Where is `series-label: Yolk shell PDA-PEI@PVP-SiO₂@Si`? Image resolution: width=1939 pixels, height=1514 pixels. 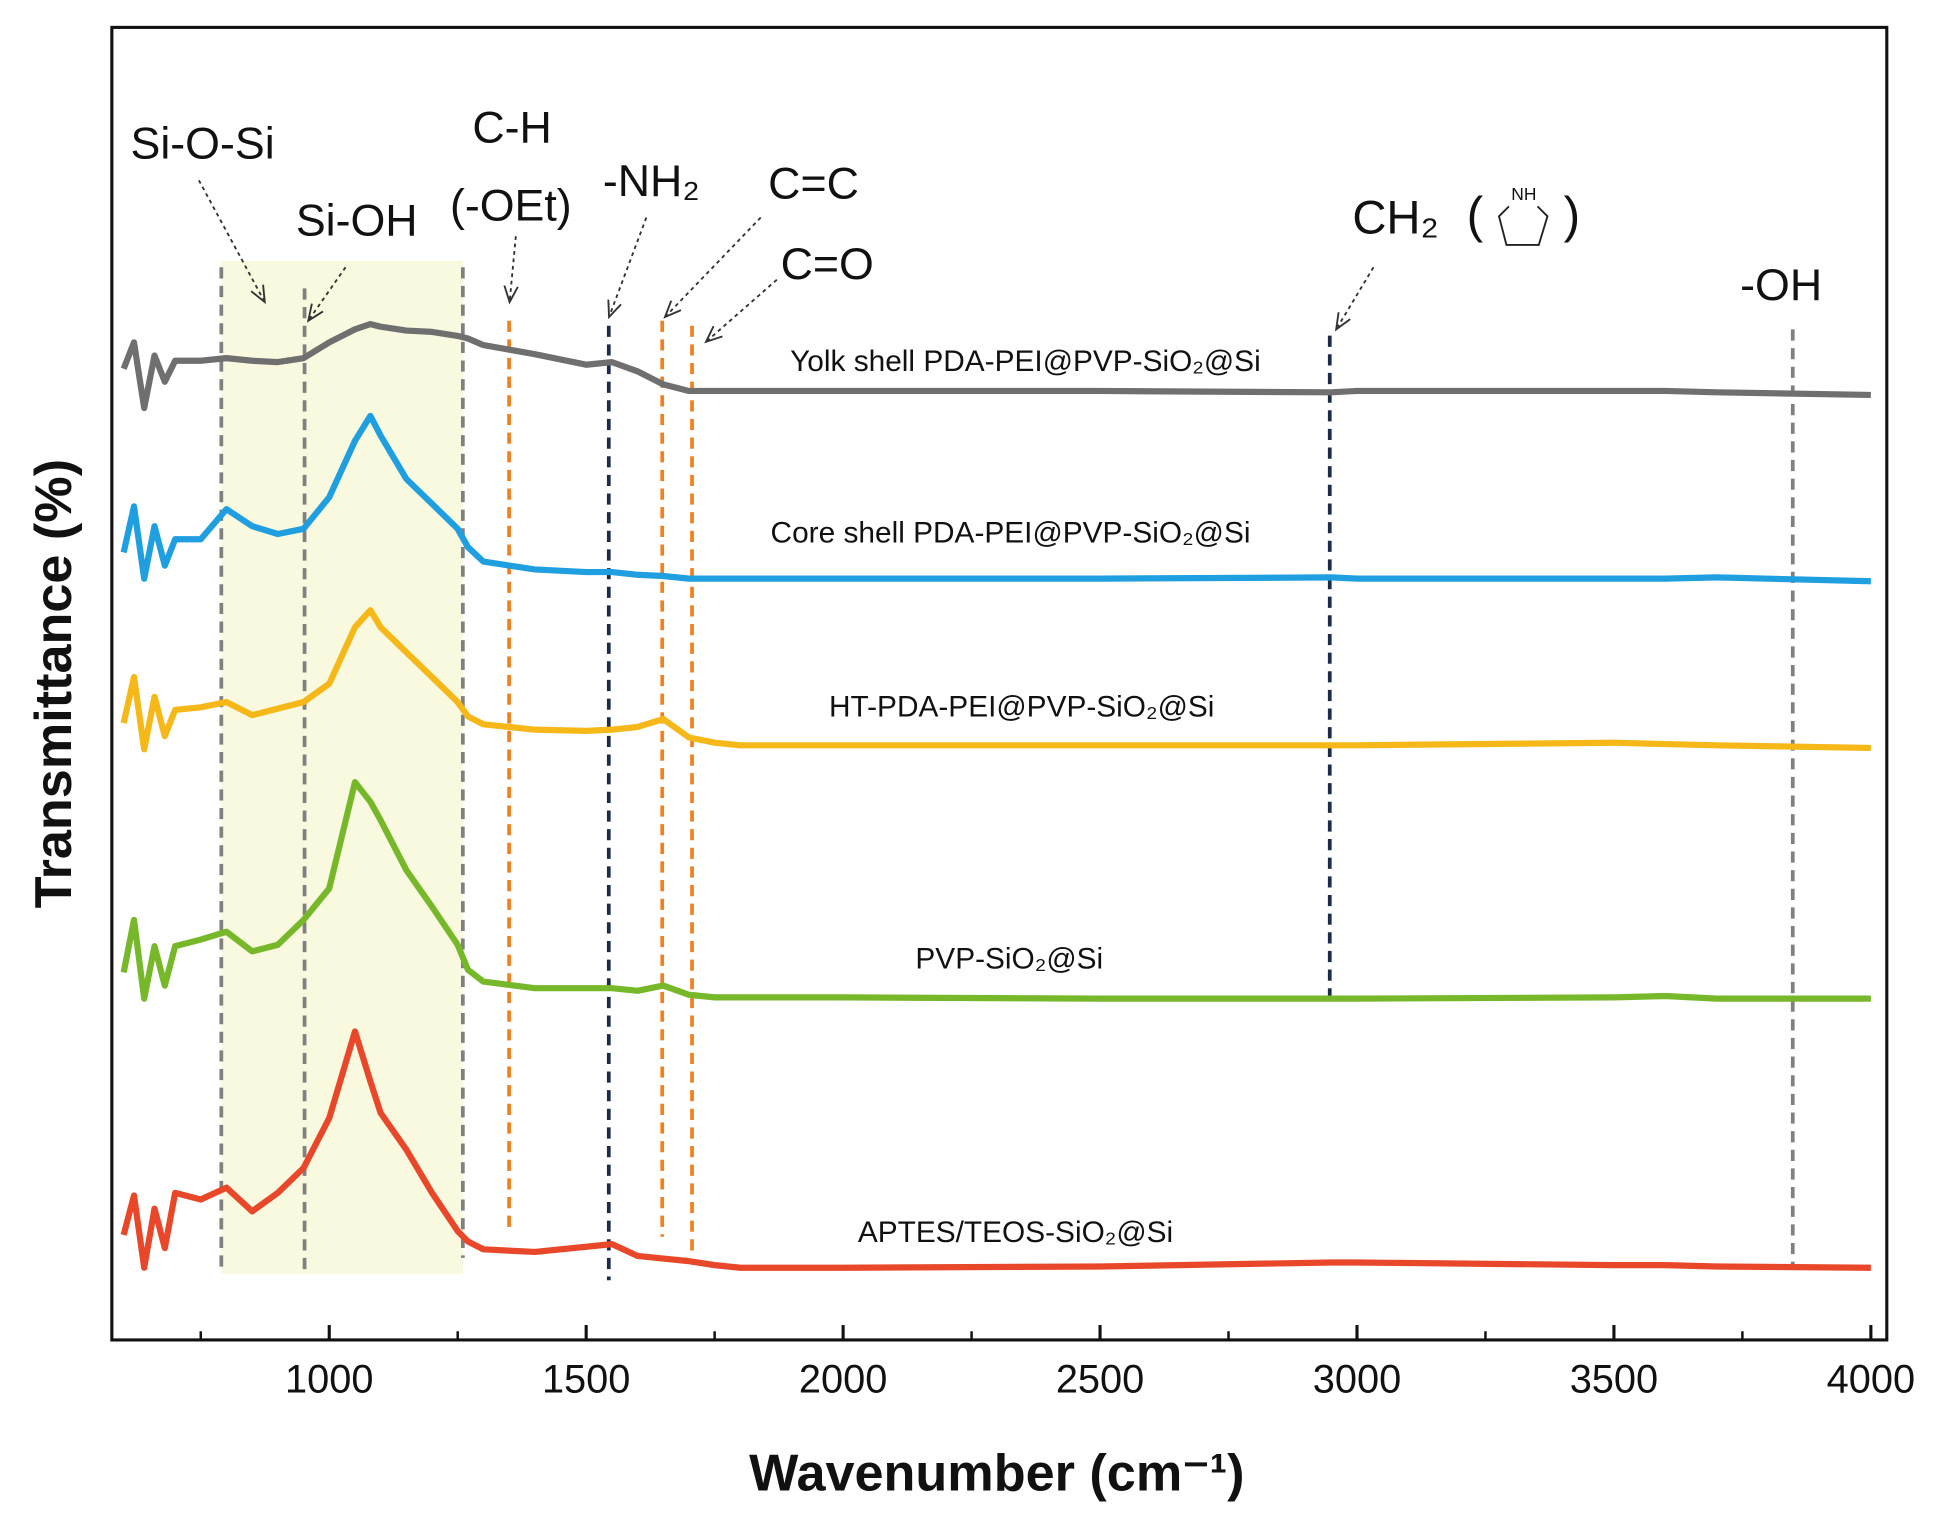
series-label: Yolk shell PDA-PEI@PVP-SiO₂@Si is located at coordinates (1025, 361).